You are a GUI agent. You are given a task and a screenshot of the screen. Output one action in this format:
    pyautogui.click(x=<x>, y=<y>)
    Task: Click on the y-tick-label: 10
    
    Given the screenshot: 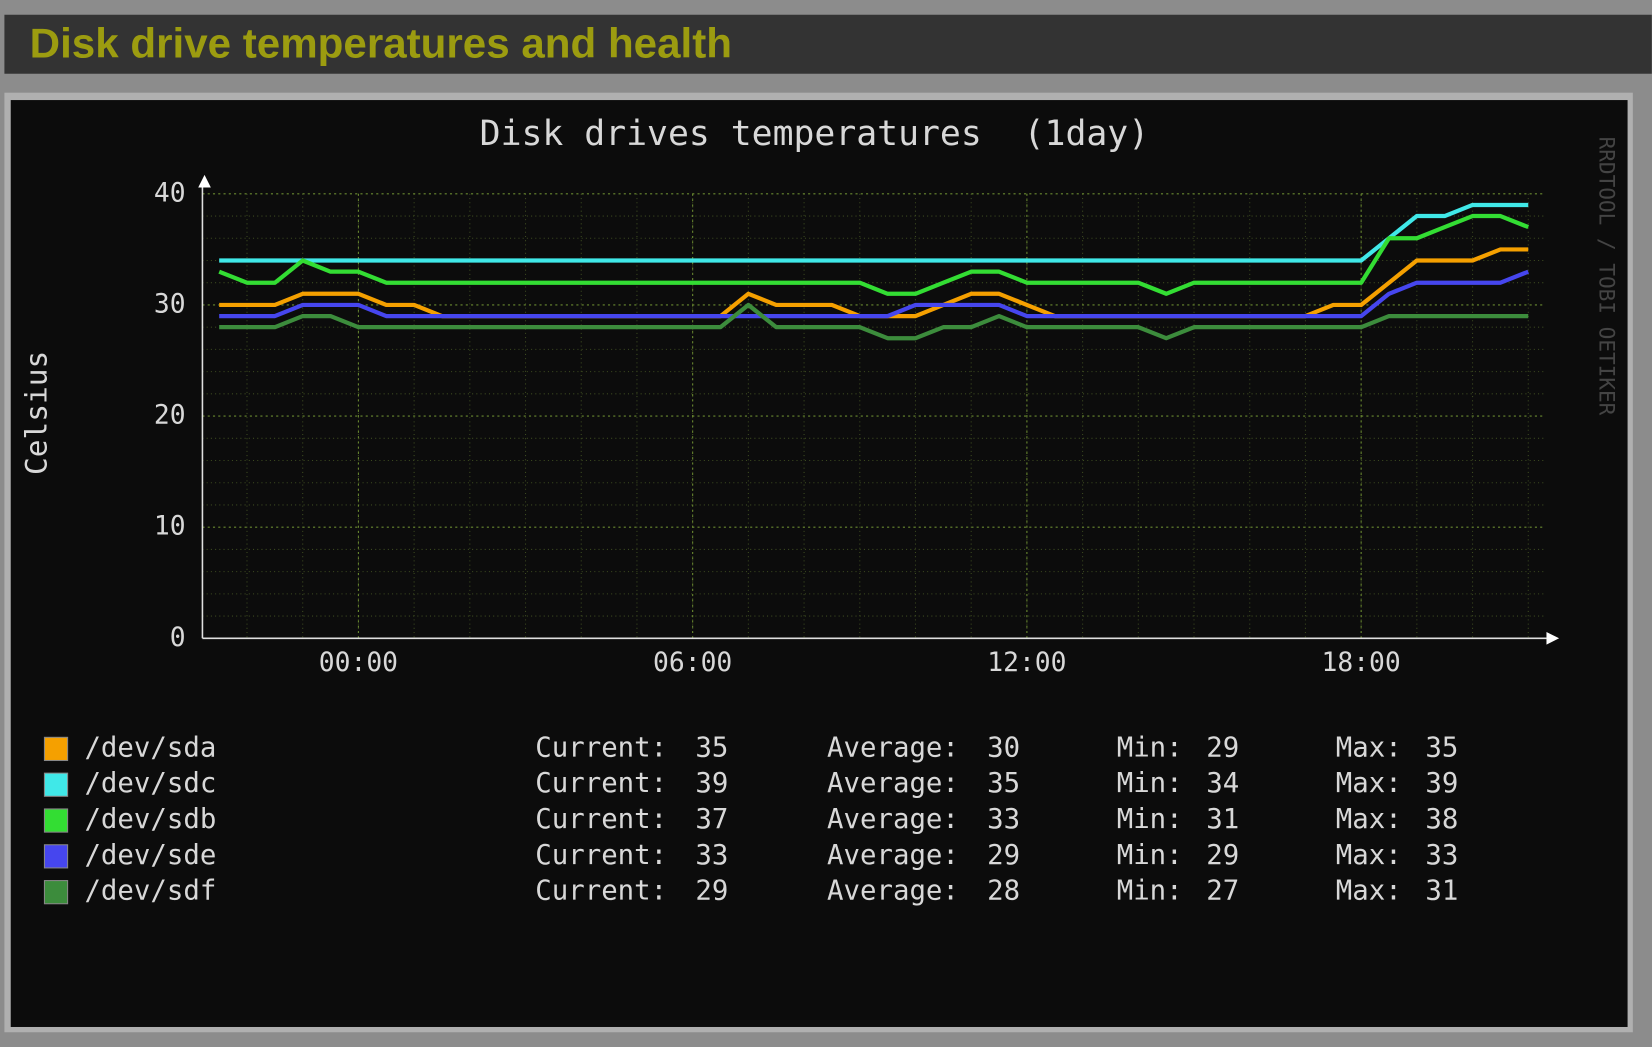 What is the action you would take?
    pyautogui.click(x=170, y=527)
    